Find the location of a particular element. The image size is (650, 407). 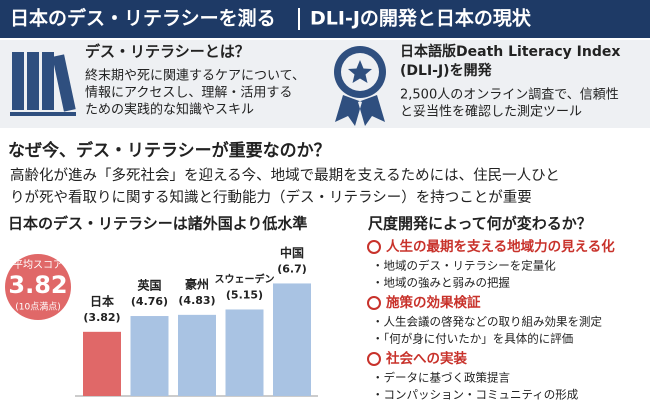

section-body: りが死や看取りに関する知識と行動能力（デス・リテラシー）を持つことが重要 is located at coordinates (271, 197).